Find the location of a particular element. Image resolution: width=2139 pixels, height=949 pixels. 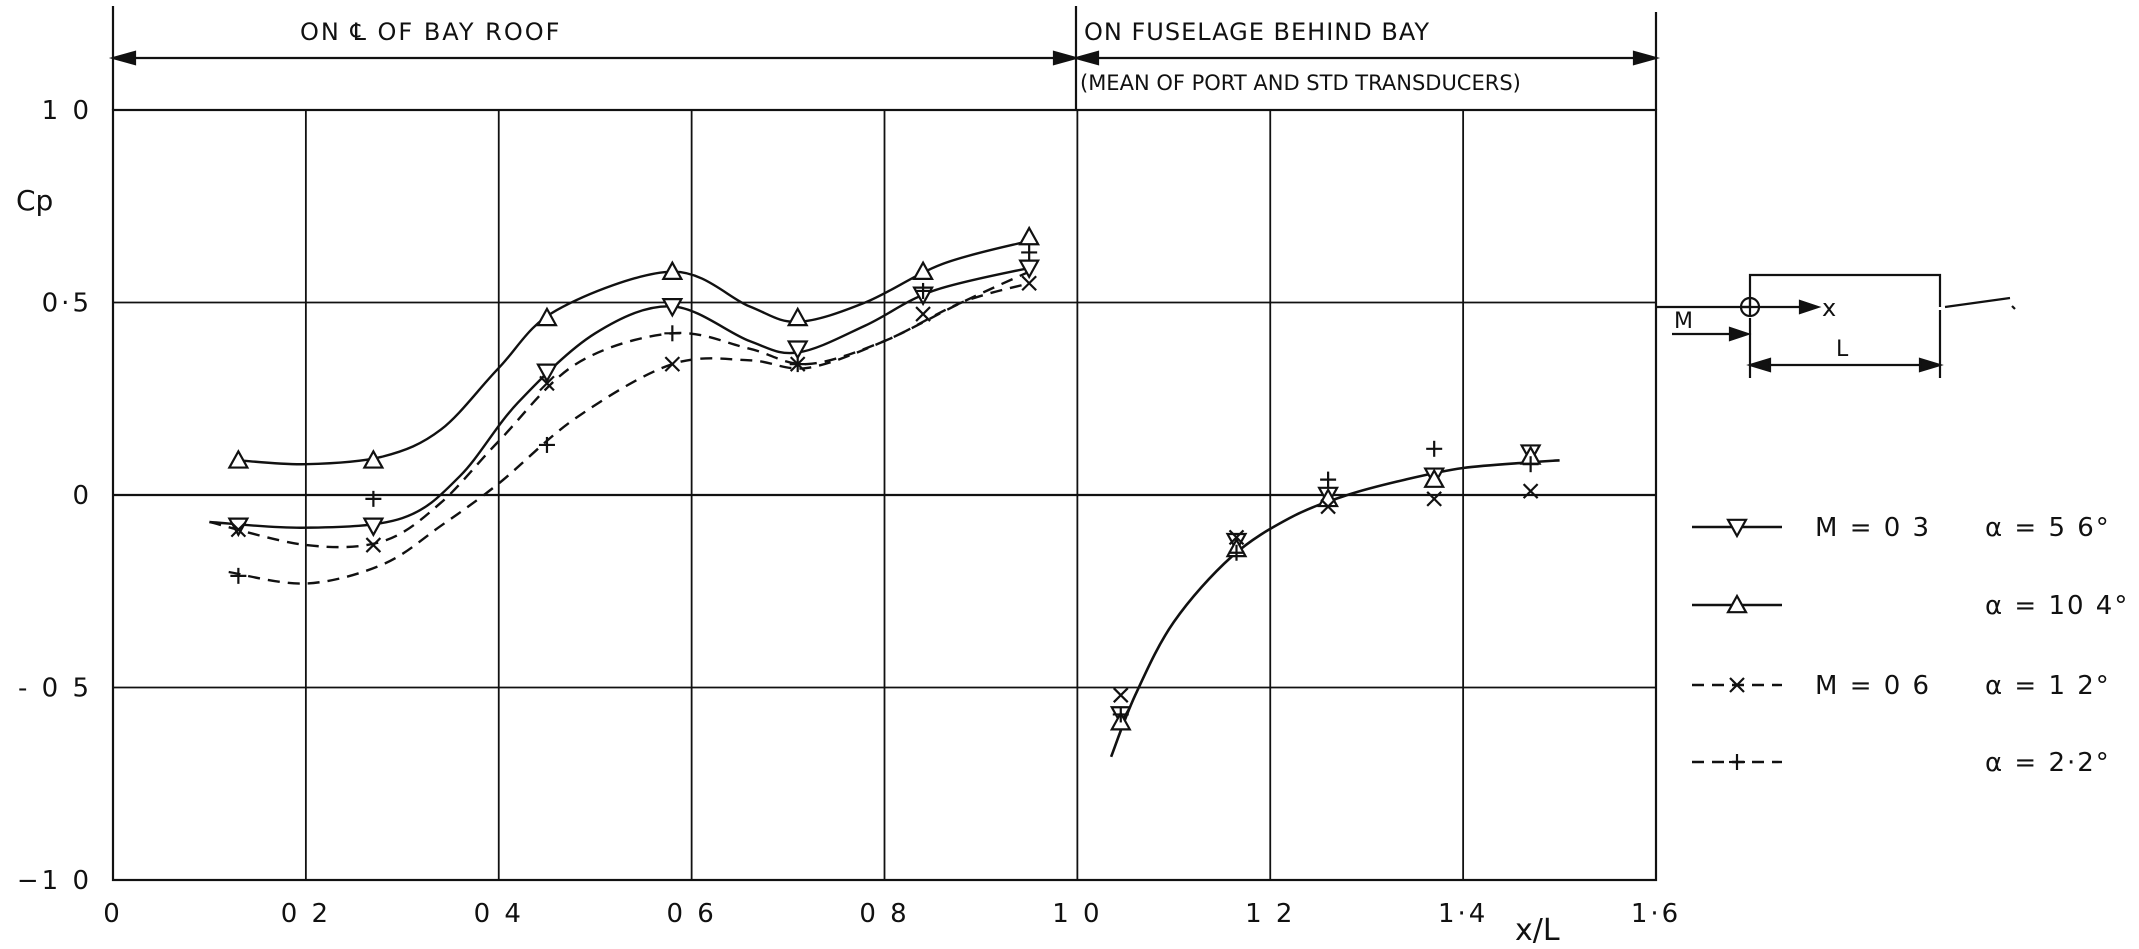

series-2-point-2-stroke-b is located at coordinates (547, 383).